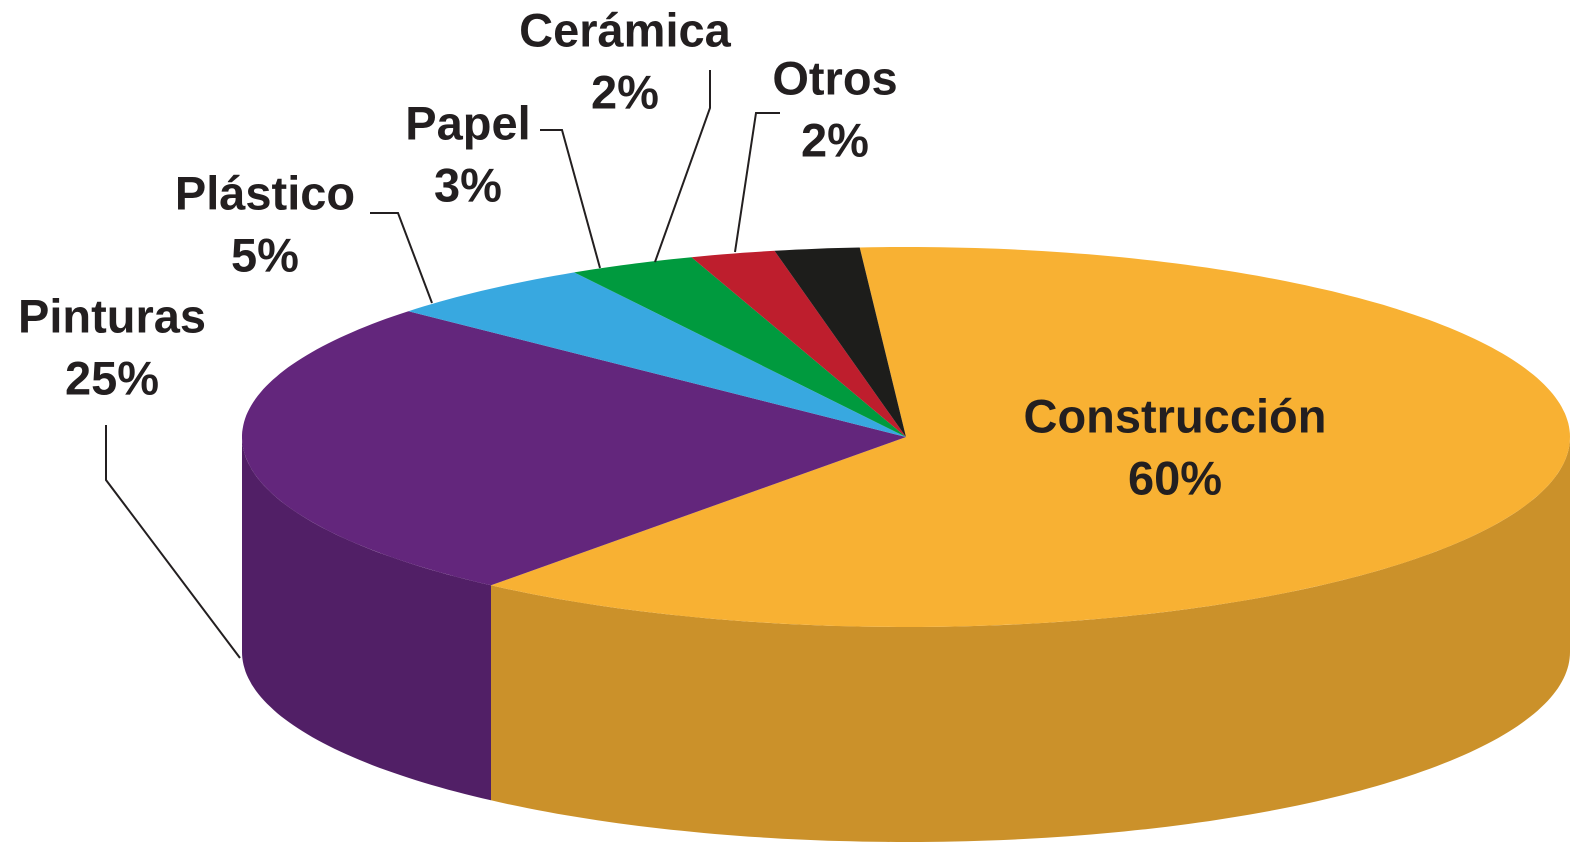  I want to click on slice-value-label: 3%, so click(468, 184).